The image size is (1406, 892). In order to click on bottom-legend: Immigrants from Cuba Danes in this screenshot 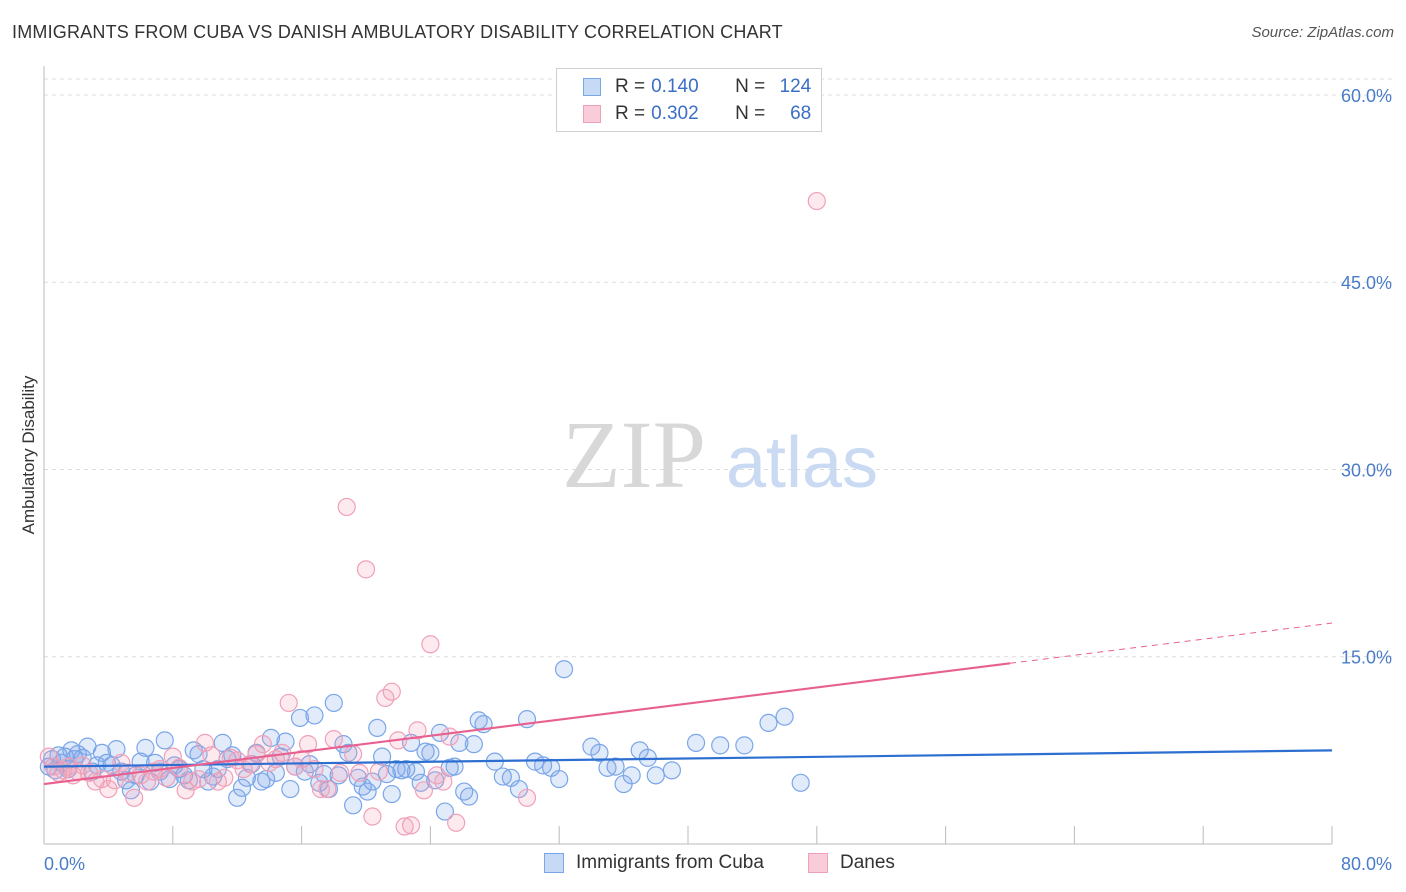, I will do `click(703, 865)`.